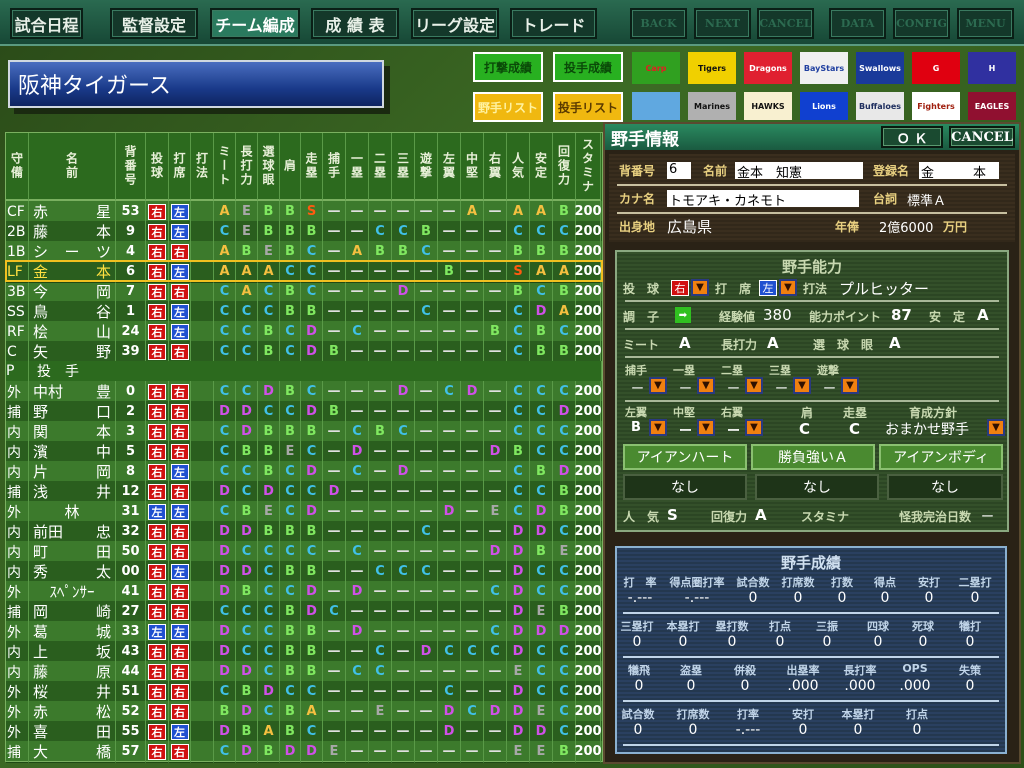  What do you see at coordinates (334, 167) in the screenshot?
I see `column-header: 捕手` at bounding box center [334, 167].